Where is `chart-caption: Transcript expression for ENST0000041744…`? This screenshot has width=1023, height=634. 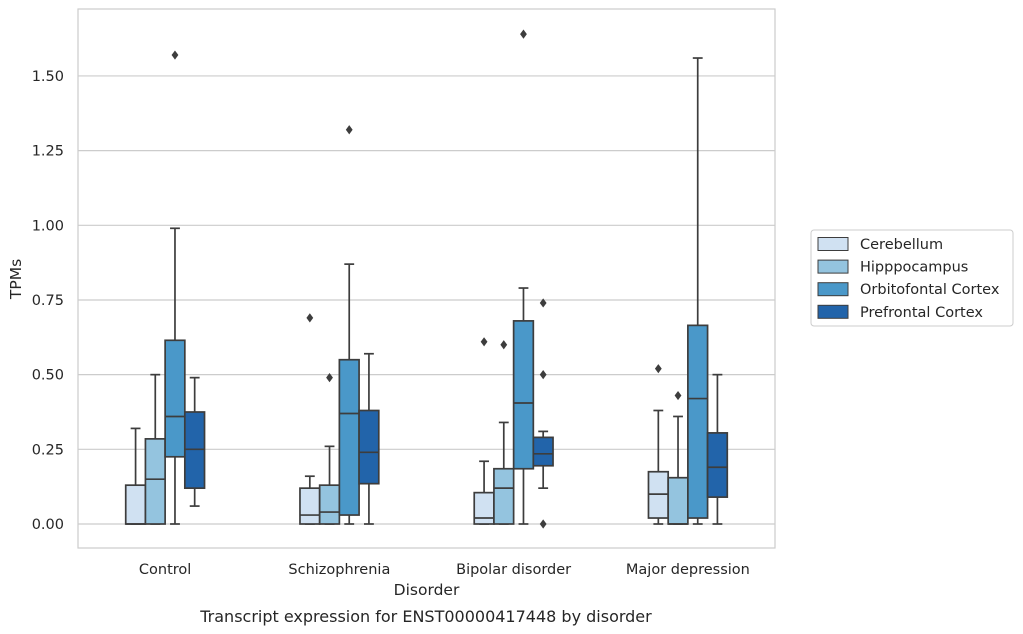 chart-caption: Transcript expression for ENST0000041744… is located at coordinates (425, 616).